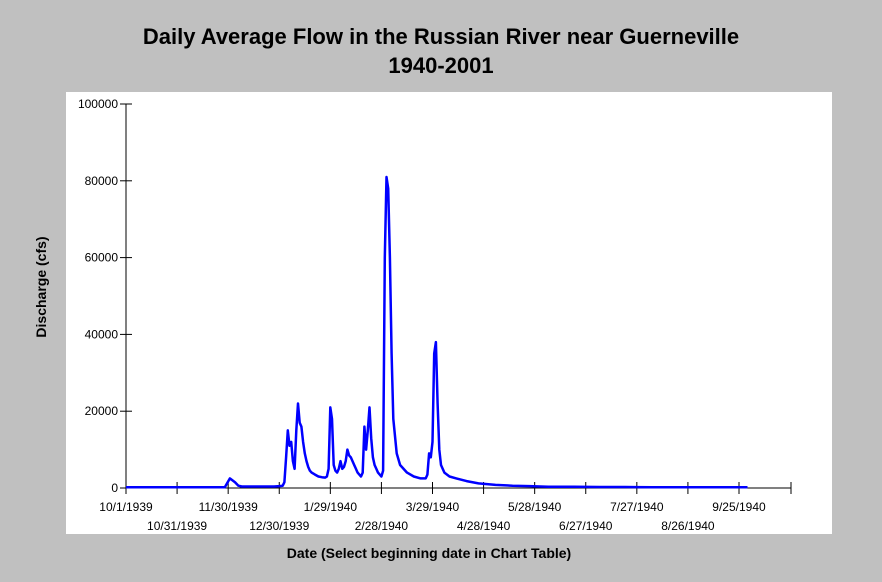 The image size is (882, 582). What do you see at coordinates (331, 507) in the screenshot?
I see `x-tick-label: 1/29/1940` at bounding box center [331, 507].